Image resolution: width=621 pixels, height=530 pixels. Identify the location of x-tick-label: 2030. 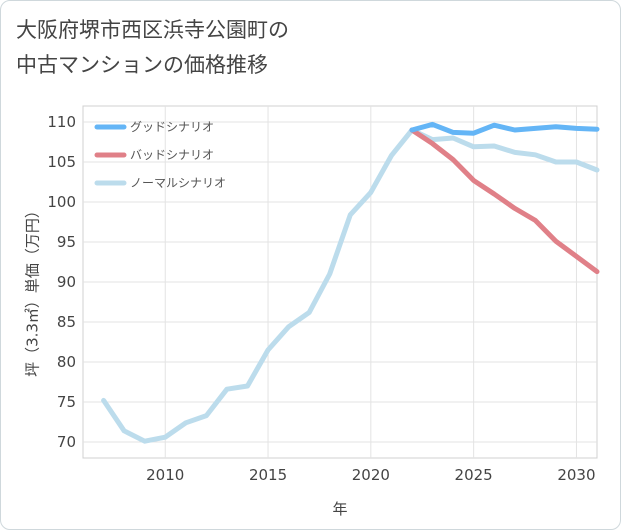
(576, 475).